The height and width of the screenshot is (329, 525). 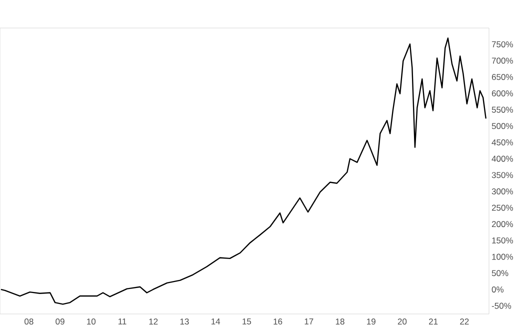 What do you see at coordinates (502, 224) in the screenshot?
I see `y-tick-label: 200%` at bounding box center [502, 224].